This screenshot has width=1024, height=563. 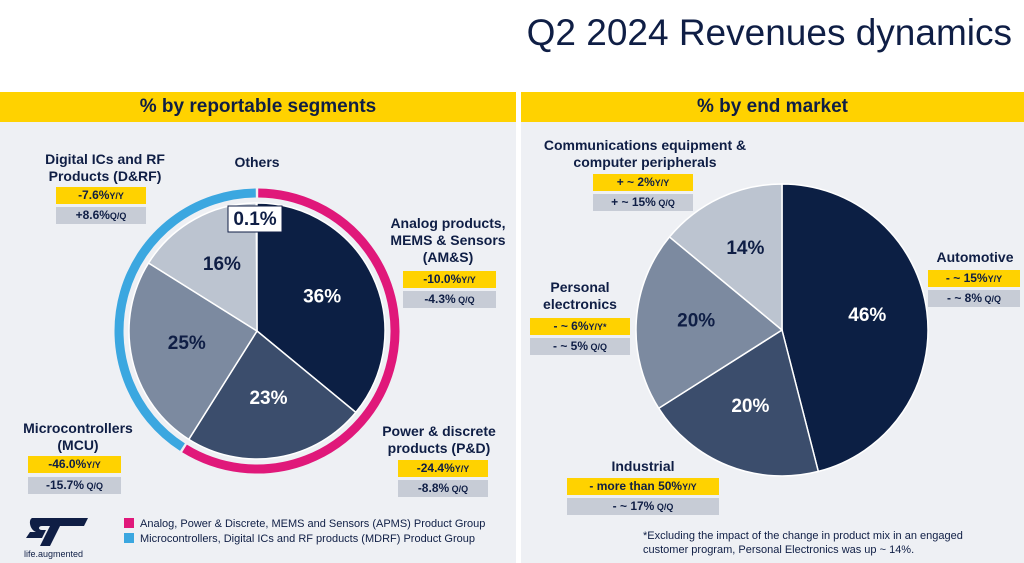 I want to click on pd-qq: -8.8% Q/Q, so click(x=443, y=488).